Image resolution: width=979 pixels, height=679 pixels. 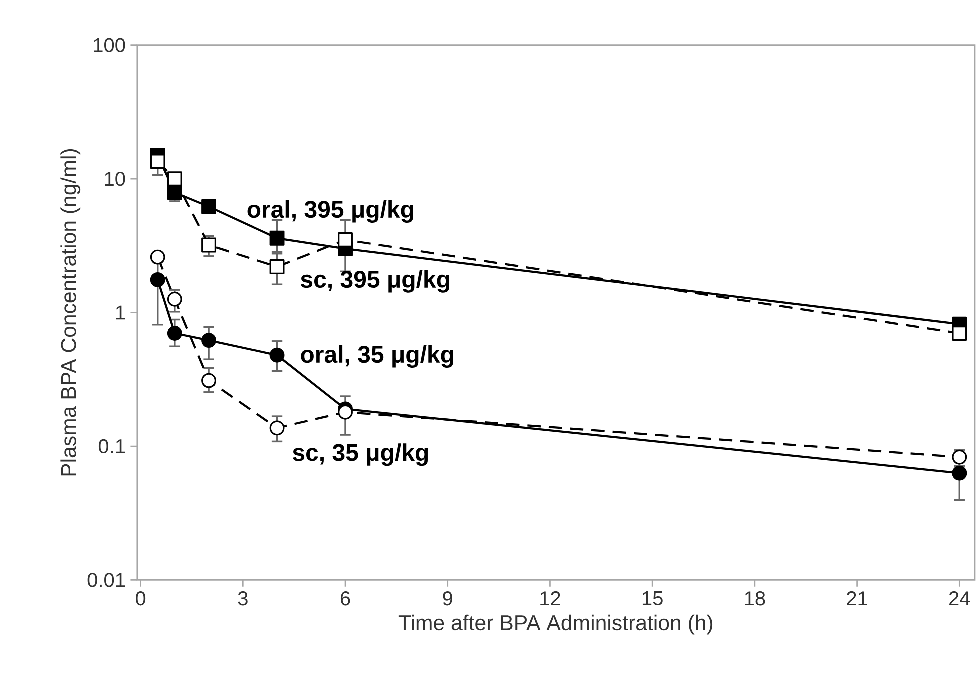 What do you see at coordinates (112, 446) in the screenshot?
I see `y-tick-label: 0.1` at bounding box center [112, 446].